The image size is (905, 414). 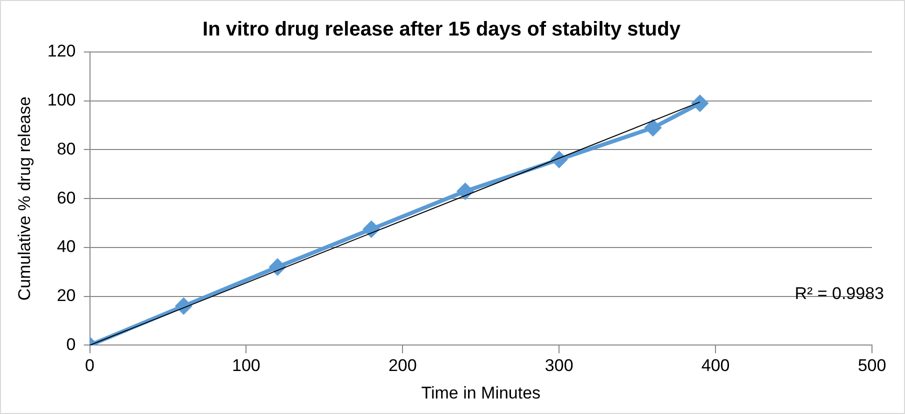 I want to click on x-tick-label: 200, so click(x=402, y=366).